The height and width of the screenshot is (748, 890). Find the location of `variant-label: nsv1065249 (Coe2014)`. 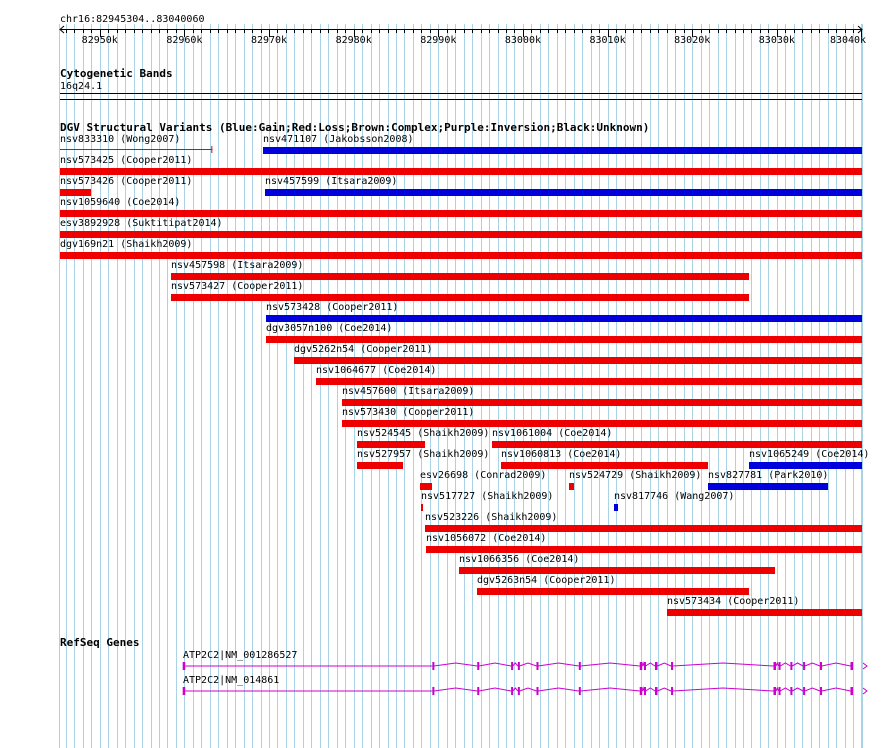

variant-label: nsv1065249 (Coe2014) is located at coordinates (809, 454).